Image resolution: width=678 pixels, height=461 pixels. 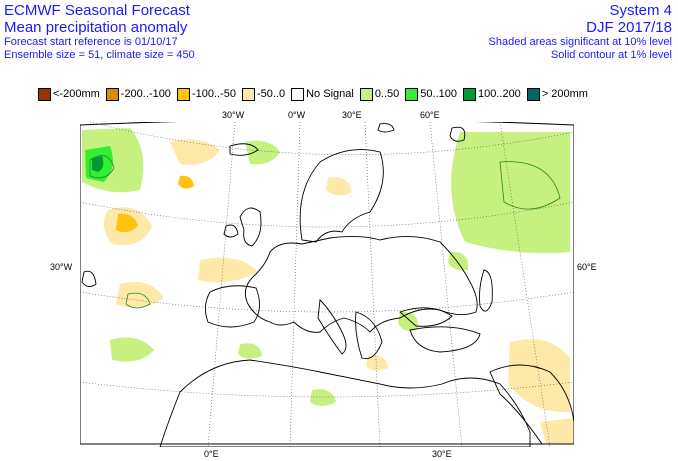 I want to click on contour-note: Solid contour at 1% level, so click(x=611, y=55).